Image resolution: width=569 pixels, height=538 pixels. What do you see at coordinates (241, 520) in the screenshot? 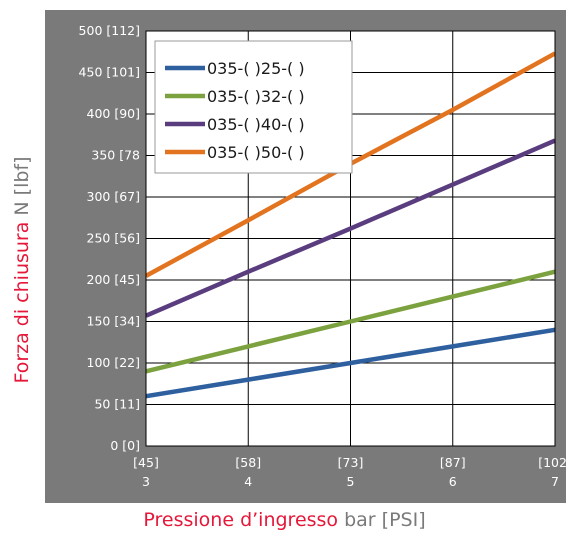
I see `x-axis-title-main: Pressione d’ingresso` at bounding box center [241, 520].